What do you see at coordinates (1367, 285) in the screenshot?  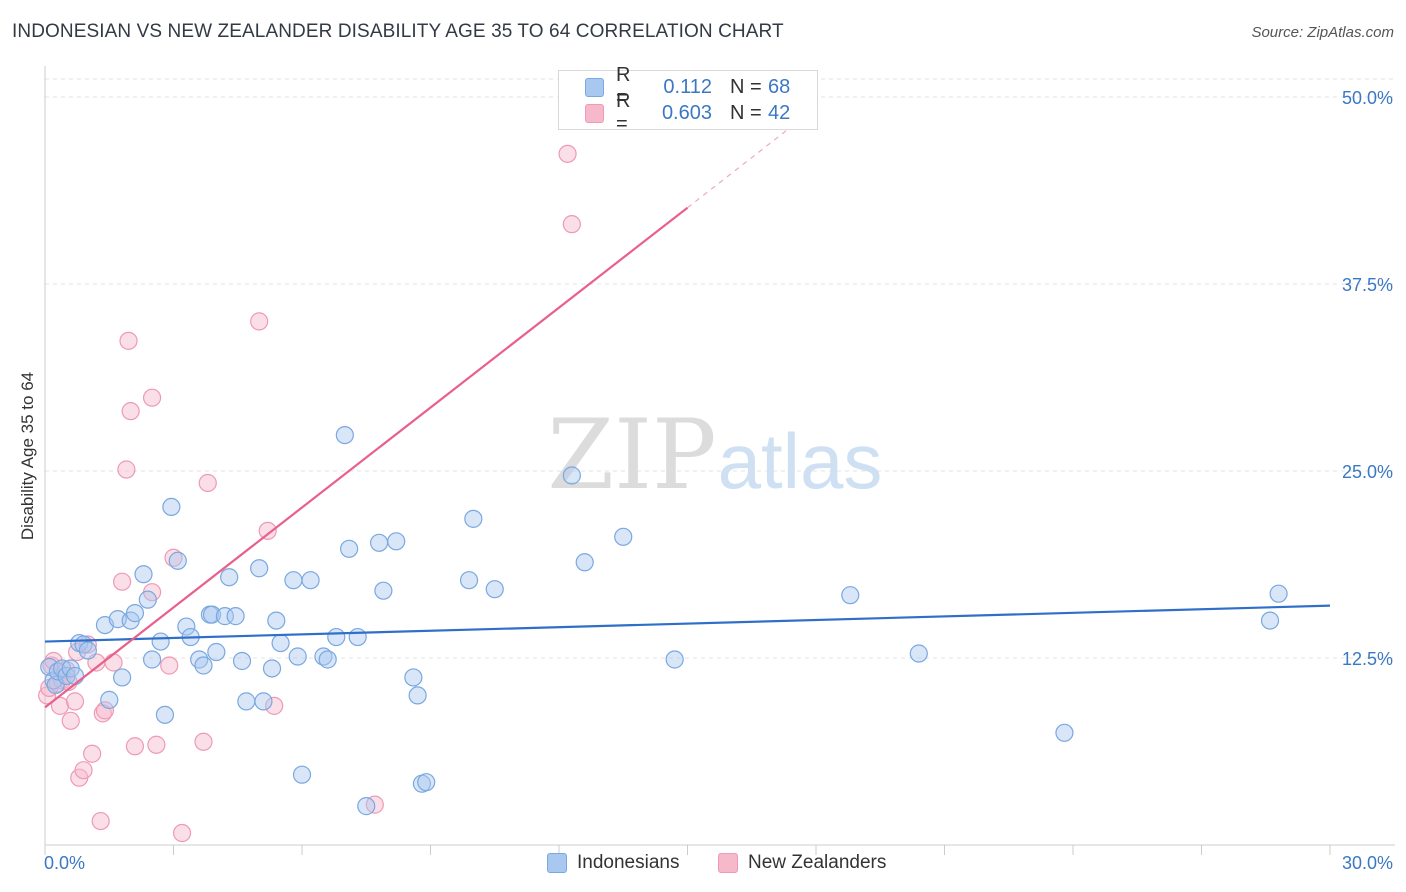 I see `y-tick-label: 37.5%` at bounding box center [1367, 285].